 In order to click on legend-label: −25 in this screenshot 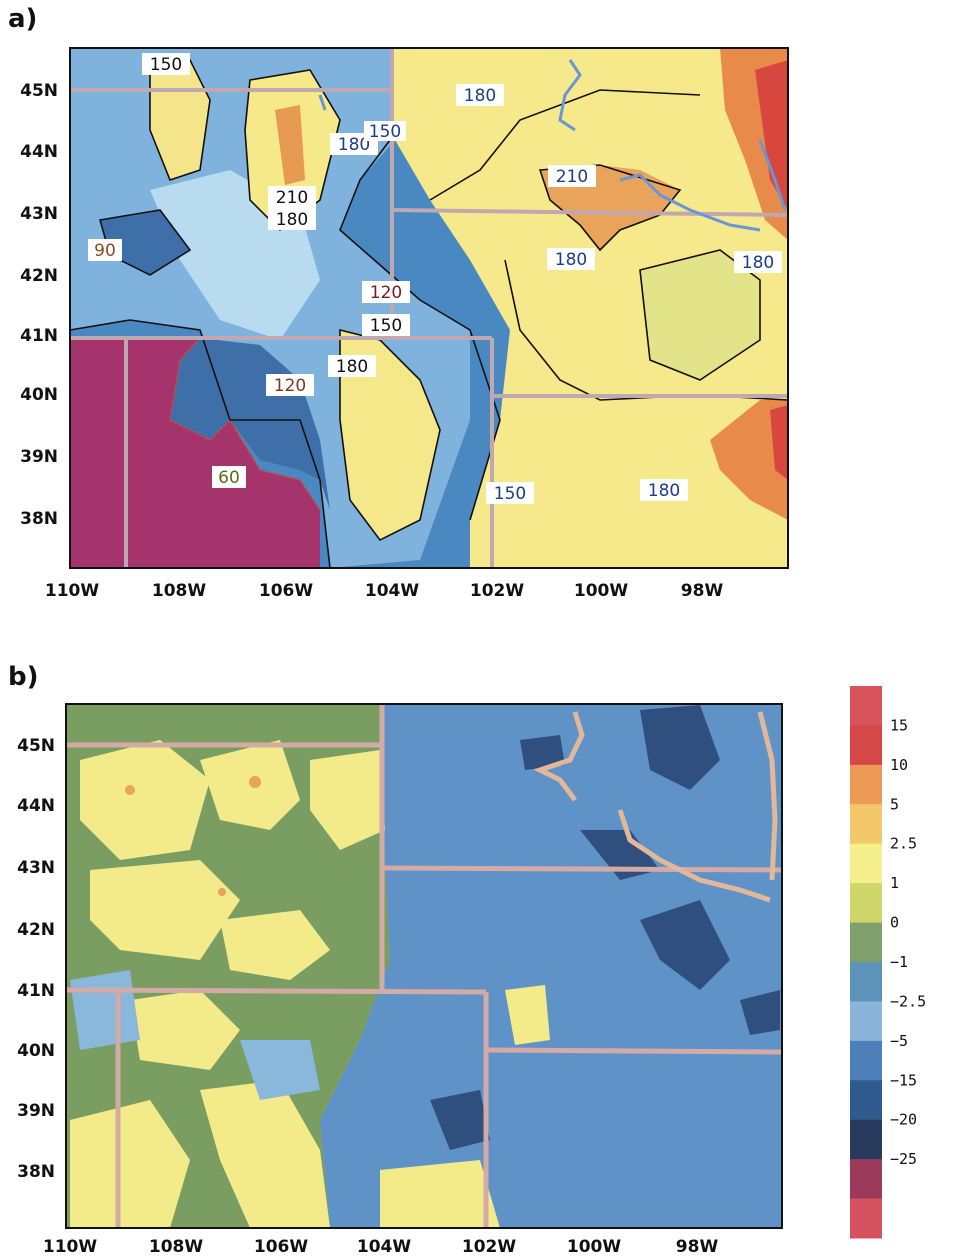, I will do `click(903, 1159)`.